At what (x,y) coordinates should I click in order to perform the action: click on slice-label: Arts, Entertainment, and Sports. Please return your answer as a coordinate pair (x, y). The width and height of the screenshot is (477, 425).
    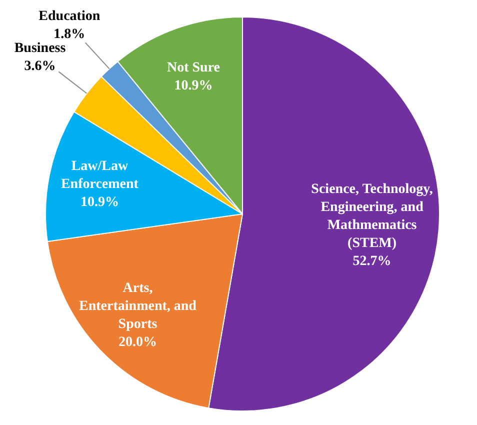
    Looking at the image, I should click on (138, 306).